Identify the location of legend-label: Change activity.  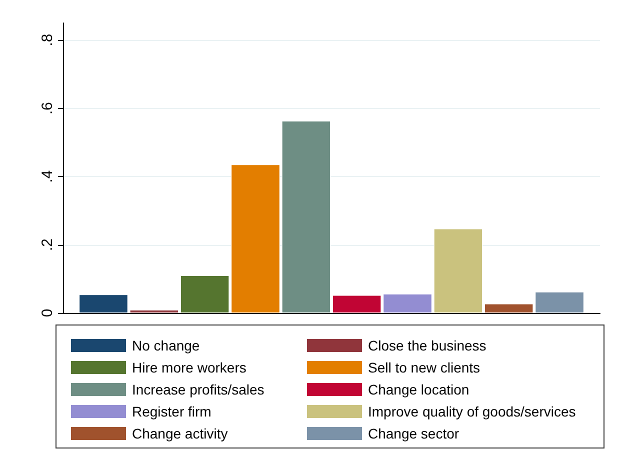
(180, 434).